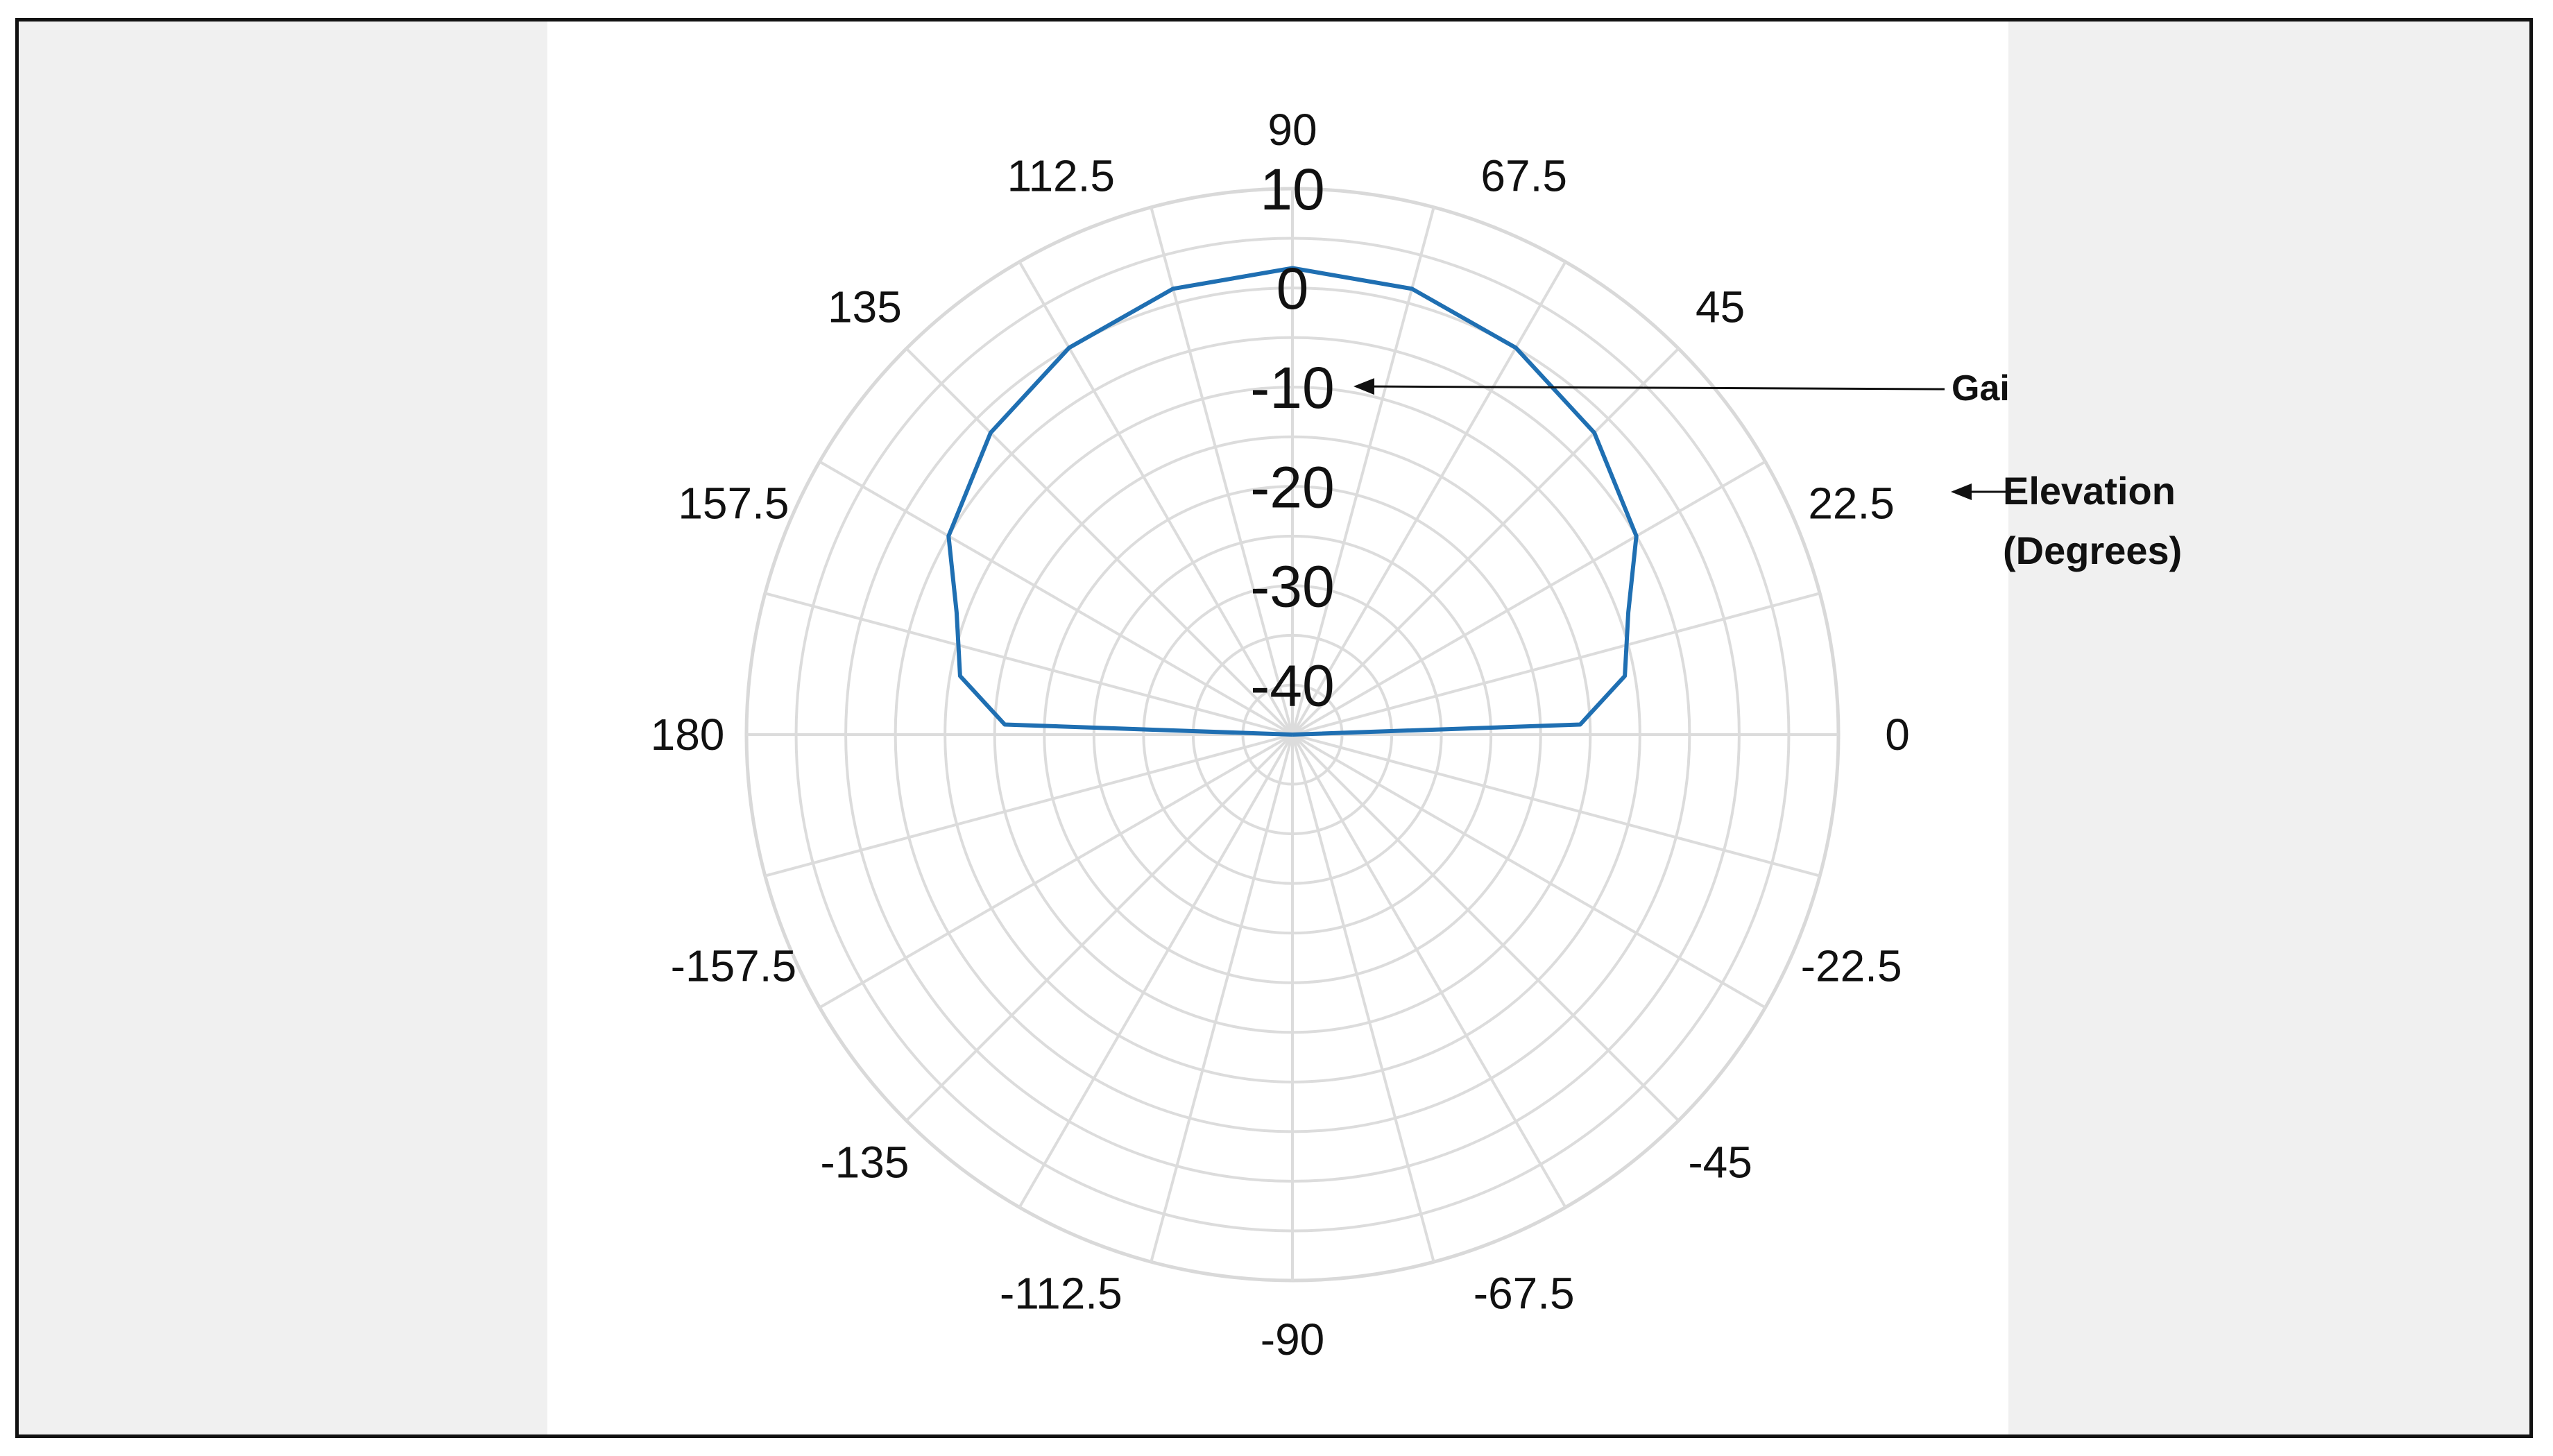 The image size is (2553, 1456). Describe the element at coordinates (1292, 586) in the screenshot. I see `r-tick-label: -30` at that location.